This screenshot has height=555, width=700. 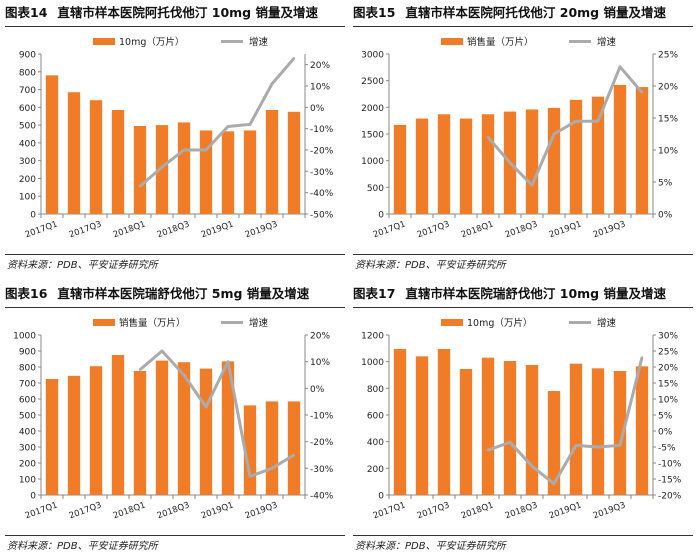 What do you see at coordinates (466, 432) in the screenshot?
I see `bar-2017Q4` at bounding box center [466, 432].